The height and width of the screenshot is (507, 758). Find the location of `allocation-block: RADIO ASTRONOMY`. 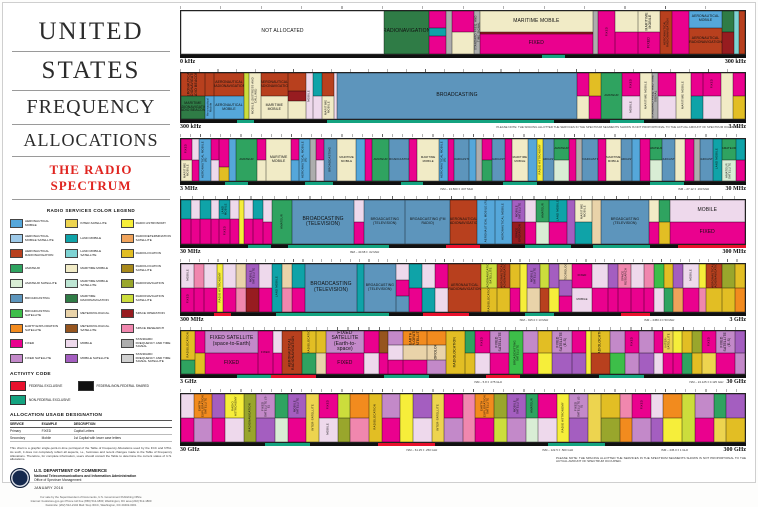

allocation-block: RADIO ASTRONOMY is located at coordinates (563, 417).